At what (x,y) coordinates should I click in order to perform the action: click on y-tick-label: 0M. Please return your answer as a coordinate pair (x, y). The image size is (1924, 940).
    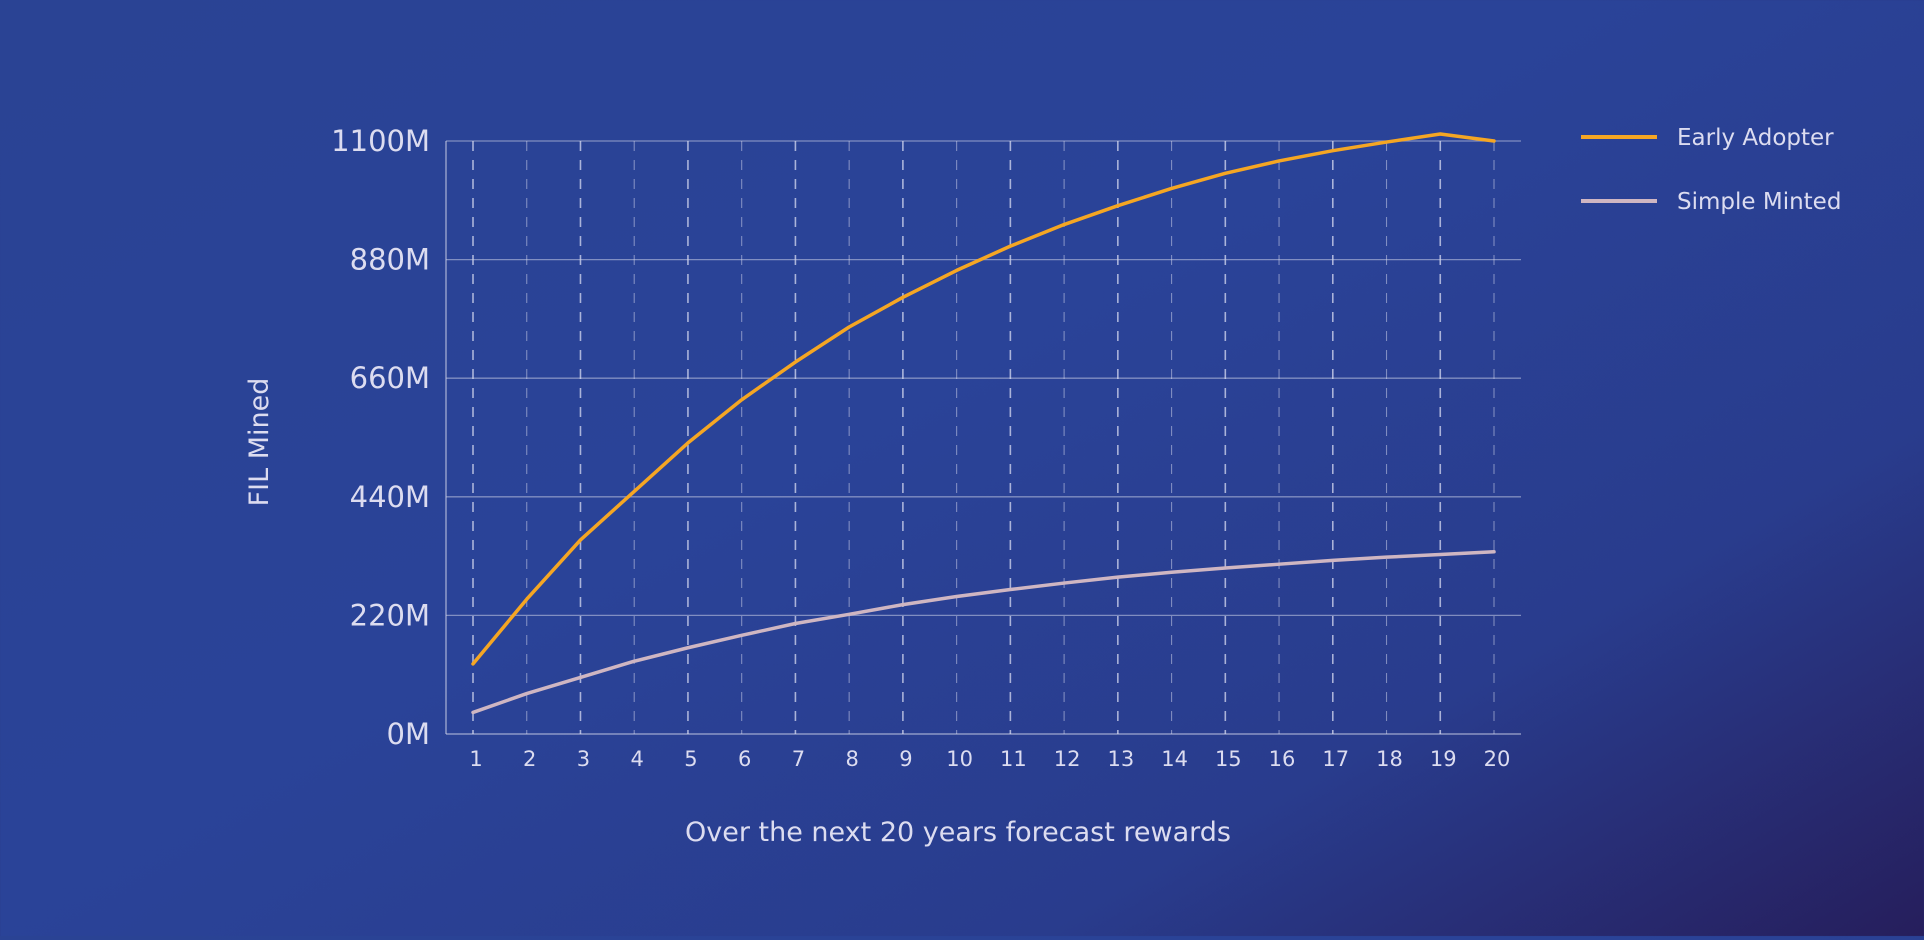
    Looking at the image, I should click on (408, 734).